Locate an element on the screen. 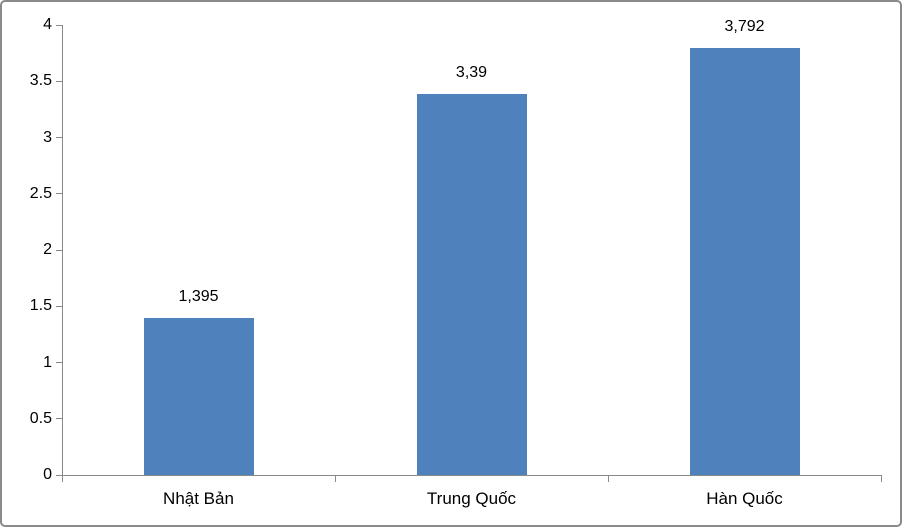 This screenshot has width=902, height=527. y-tick-label: 0.5 is located at coordinates (40, 418).